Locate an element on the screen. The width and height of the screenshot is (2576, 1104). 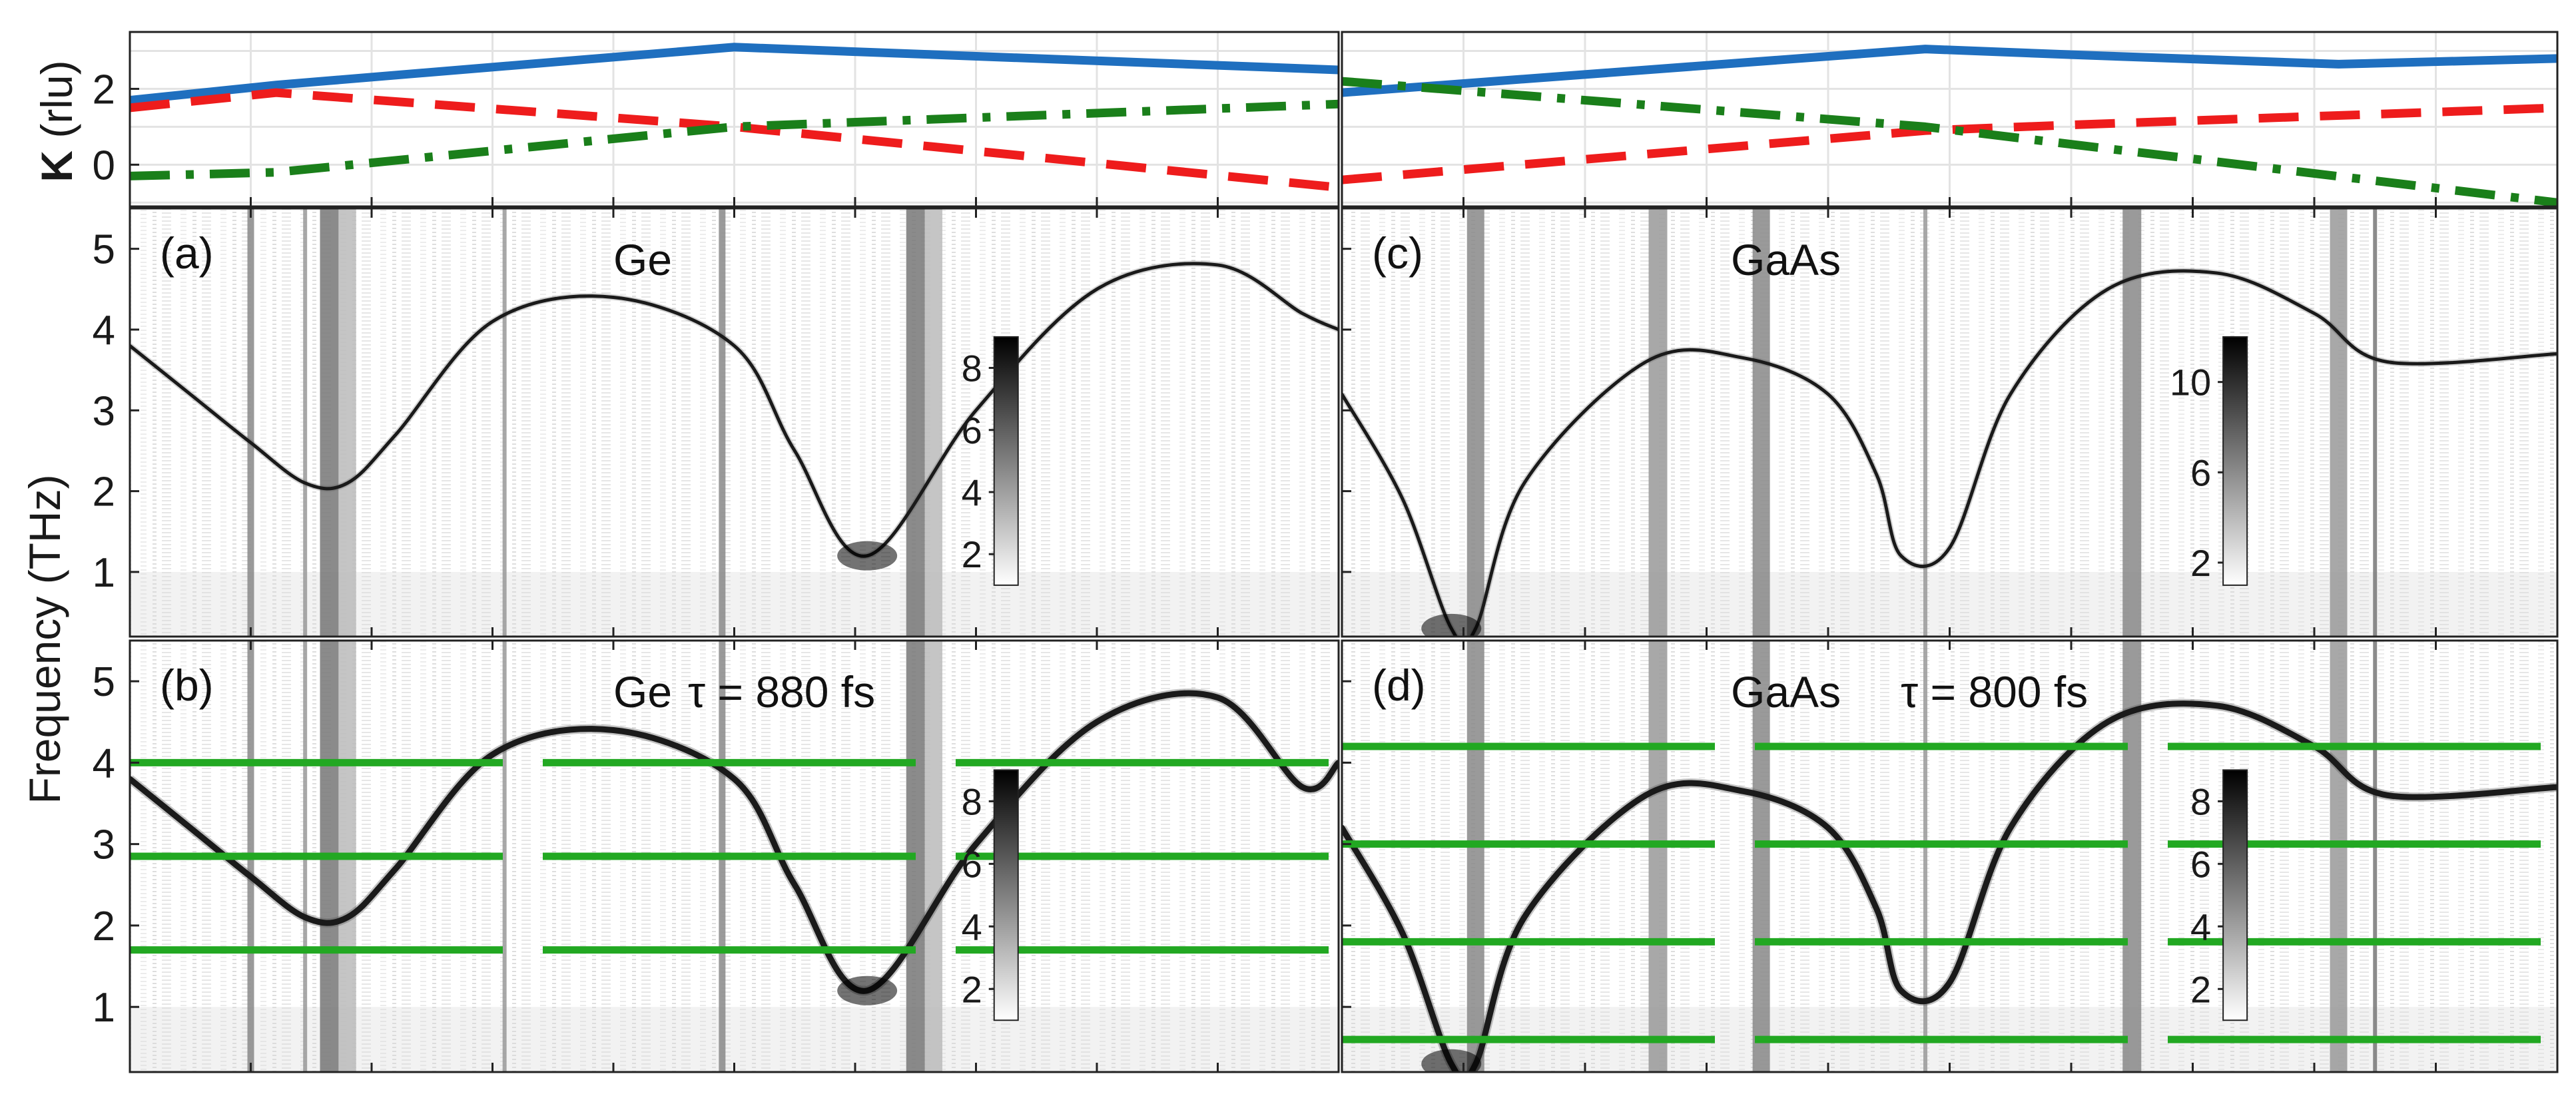
panel-title: Ge is located at coordinates (642, 259).